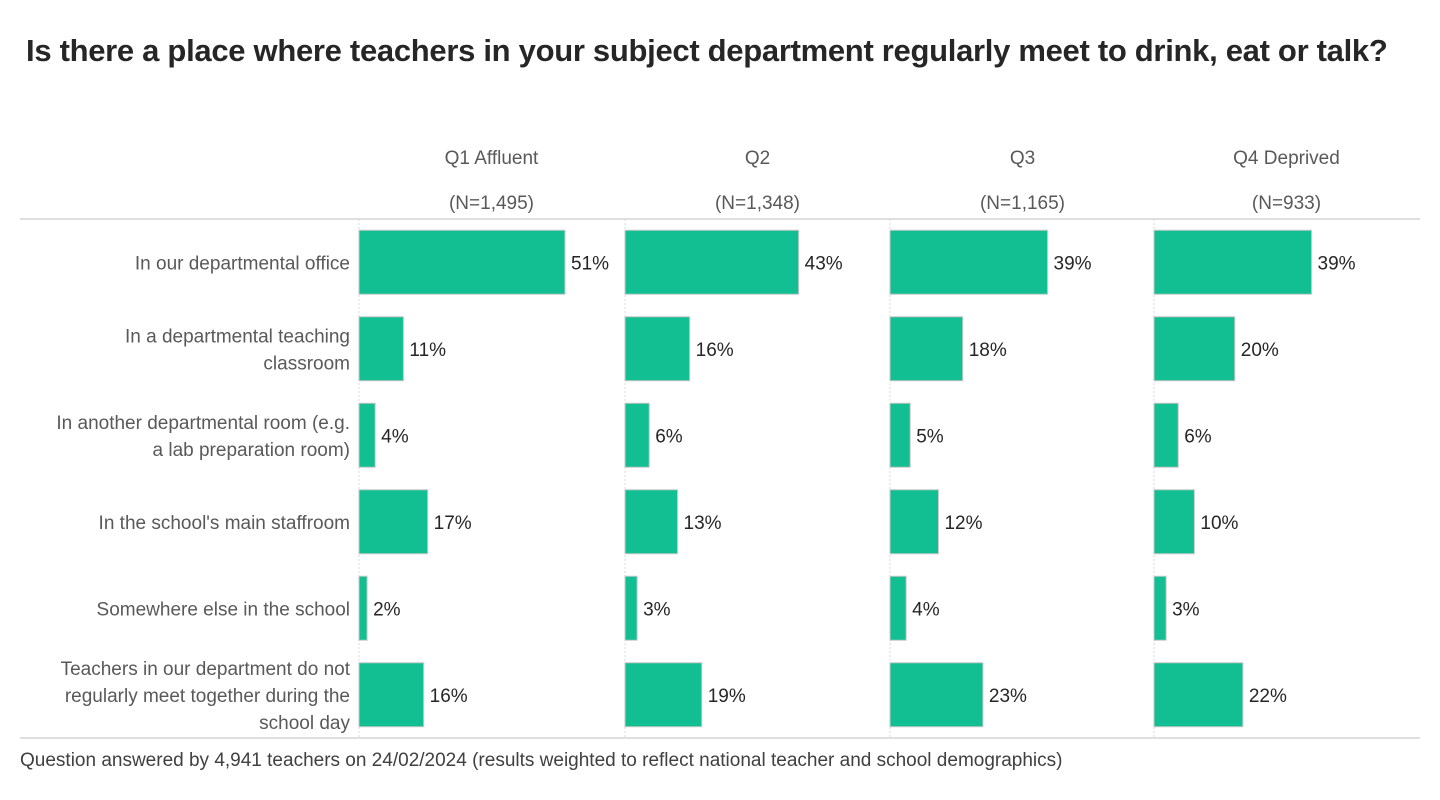 The height and width of the screenshot is (800, 1440). What do you see at coordinates (237, 336) in the screenshot?
I see `category-label: In a departmental teaching` at bounding box center [237, 336].